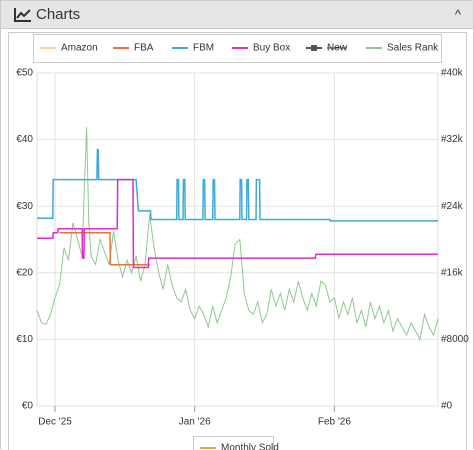 This screenshot has height=450, width=474. Describe the element at coordinates (413, 48) in the screenshot. I see `legend-label: Sales Rank` at that location.